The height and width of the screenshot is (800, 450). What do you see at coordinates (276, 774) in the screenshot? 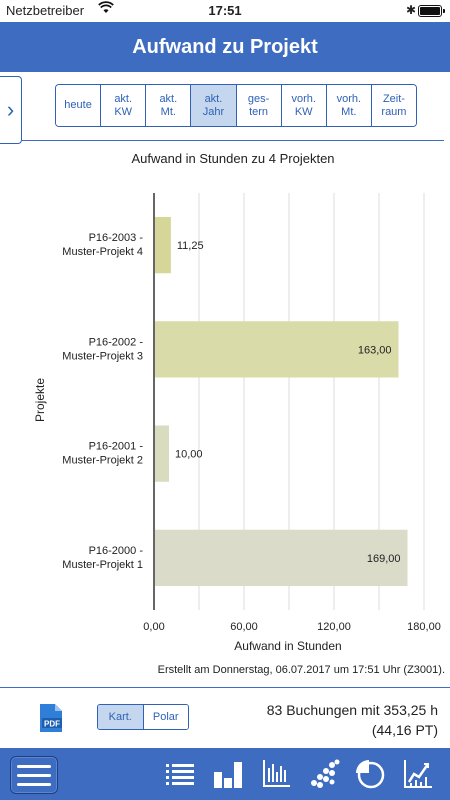
I see `timeline-chart-icon` at bounding box center [276, 774].